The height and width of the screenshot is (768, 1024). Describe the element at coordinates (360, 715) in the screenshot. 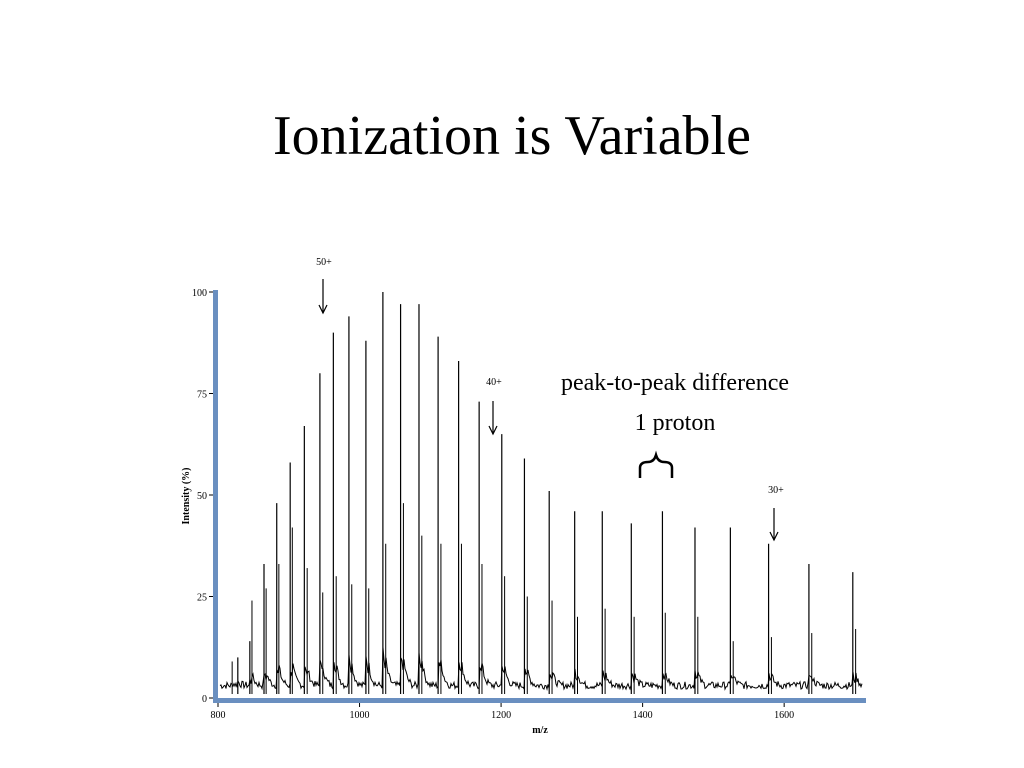

I see `x-tick-label: 1000` at that location.